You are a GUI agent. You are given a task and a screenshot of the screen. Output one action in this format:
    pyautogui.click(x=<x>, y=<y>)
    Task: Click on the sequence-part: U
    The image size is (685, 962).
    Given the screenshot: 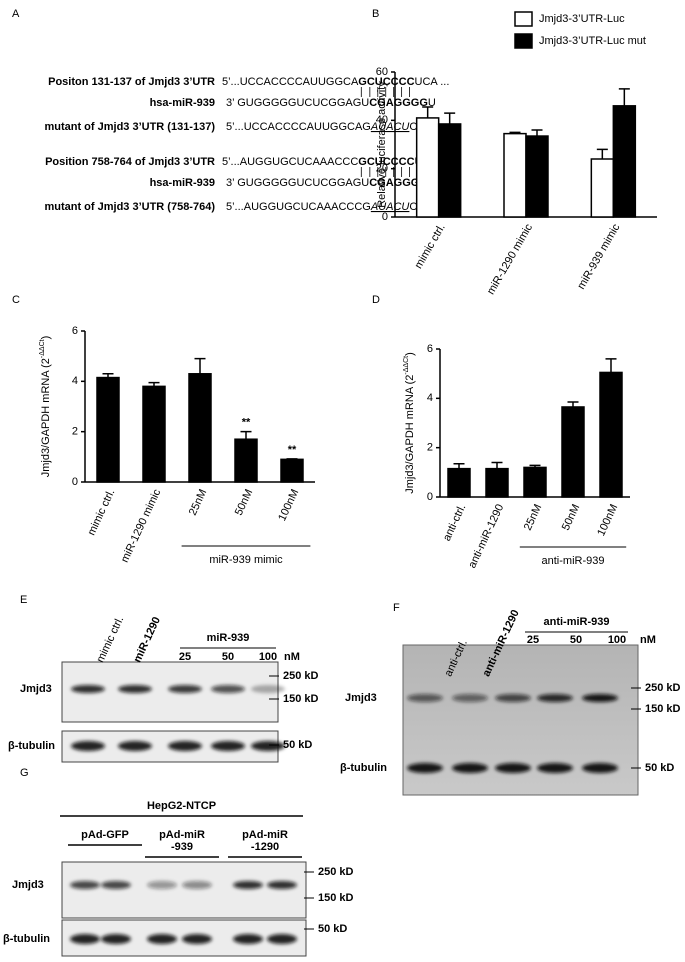 What is the action you would take?
    pyautogui.click(x=432, y=103)
    